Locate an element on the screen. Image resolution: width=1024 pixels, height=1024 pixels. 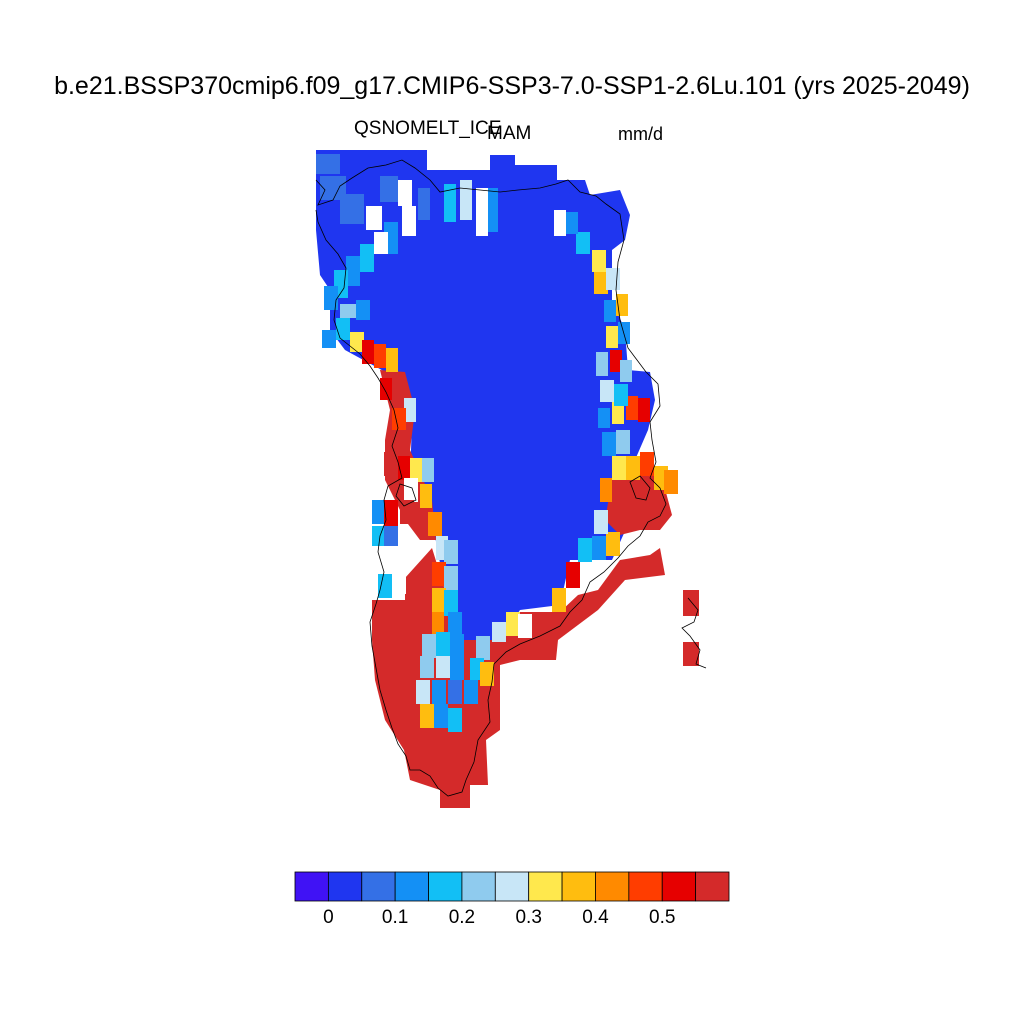
colorbar-tick-label: 0.1 is located at coordinates (395, 917).